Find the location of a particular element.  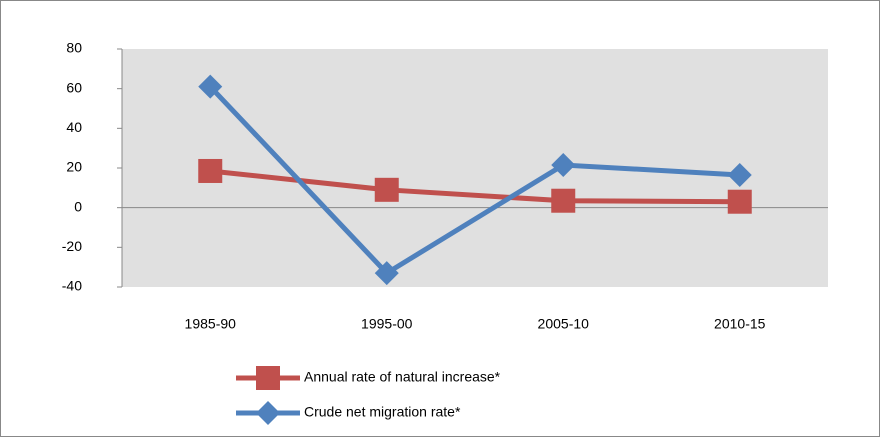

x-tick-label: 1985-90 is located at coordinates (211, 324).